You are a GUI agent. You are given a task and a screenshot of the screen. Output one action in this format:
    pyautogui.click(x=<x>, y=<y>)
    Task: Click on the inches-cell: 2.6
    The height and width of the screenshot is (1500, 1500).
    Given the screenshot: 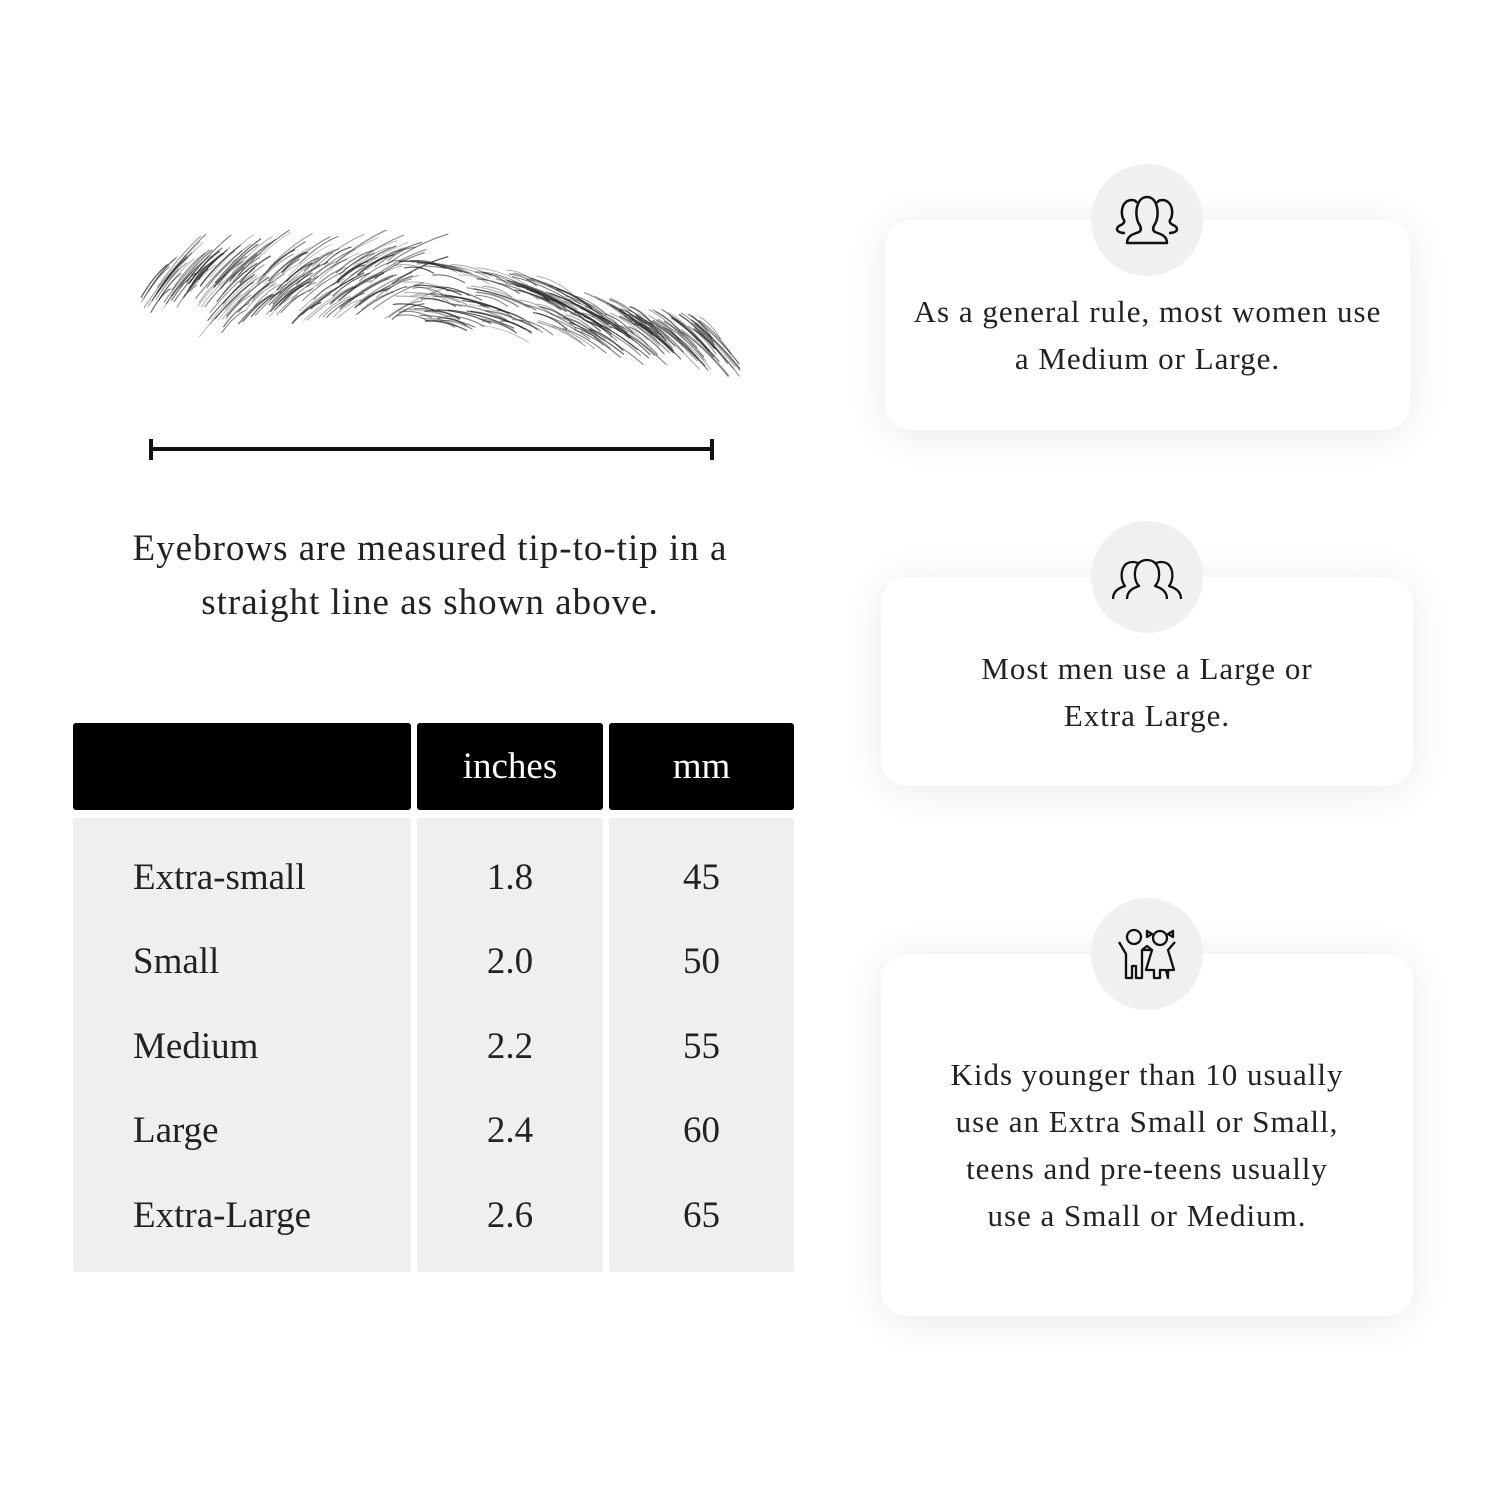 What is the action you would take?
    pyautogui.click(x=510, y=1215)
    